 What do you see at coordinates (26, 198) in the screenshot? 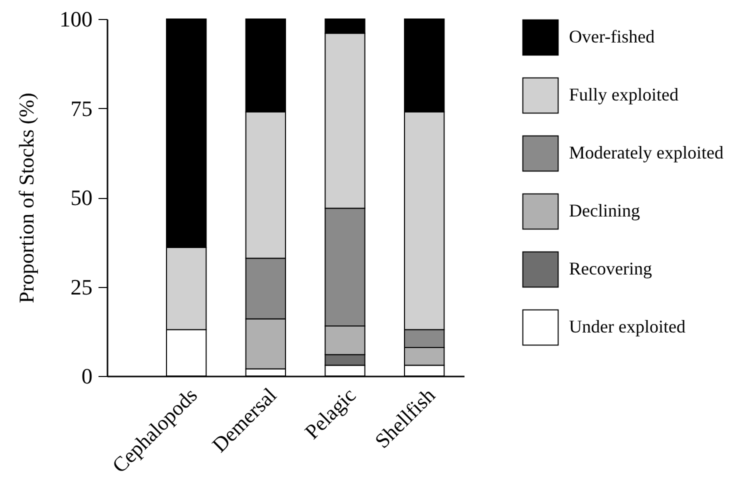
I see `y-axis-title: Proportion of Stocks (%)` at bounding box center [26, 198].